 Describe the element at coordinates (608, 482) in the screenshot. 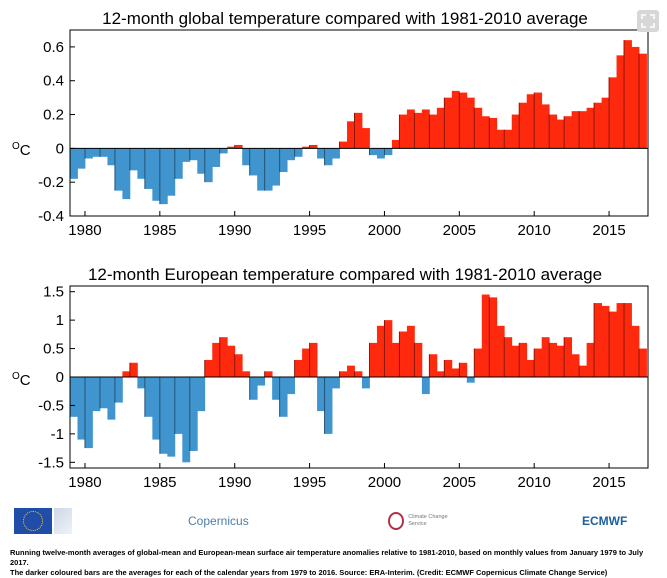

I see `x-tick-label: 2015` at that location.